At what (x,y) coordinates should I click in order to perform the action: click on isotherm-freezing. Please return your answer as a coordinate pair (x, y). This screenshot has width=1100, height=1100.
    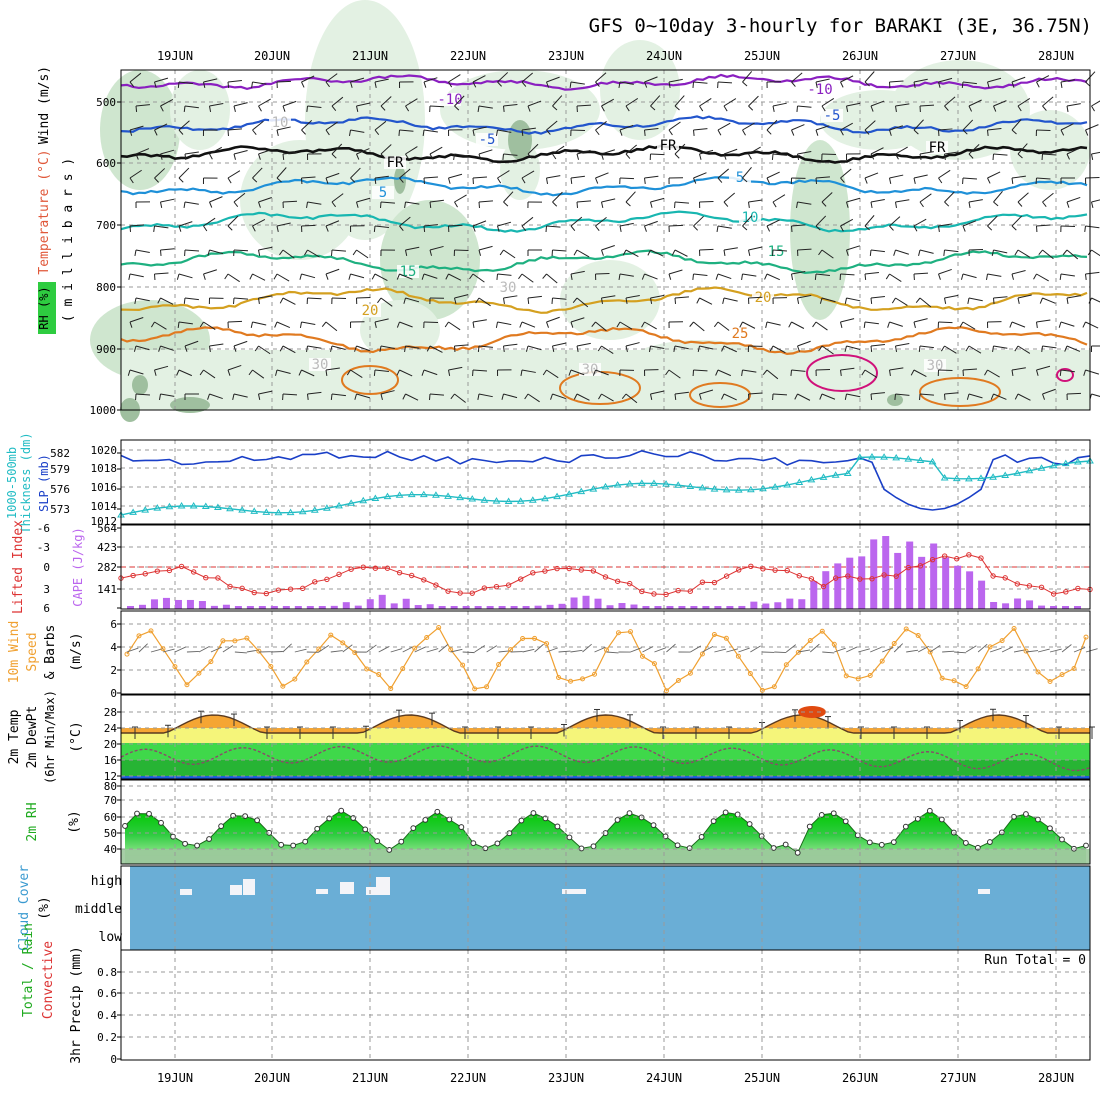
    Looking at the image, I should click on (604, 154).